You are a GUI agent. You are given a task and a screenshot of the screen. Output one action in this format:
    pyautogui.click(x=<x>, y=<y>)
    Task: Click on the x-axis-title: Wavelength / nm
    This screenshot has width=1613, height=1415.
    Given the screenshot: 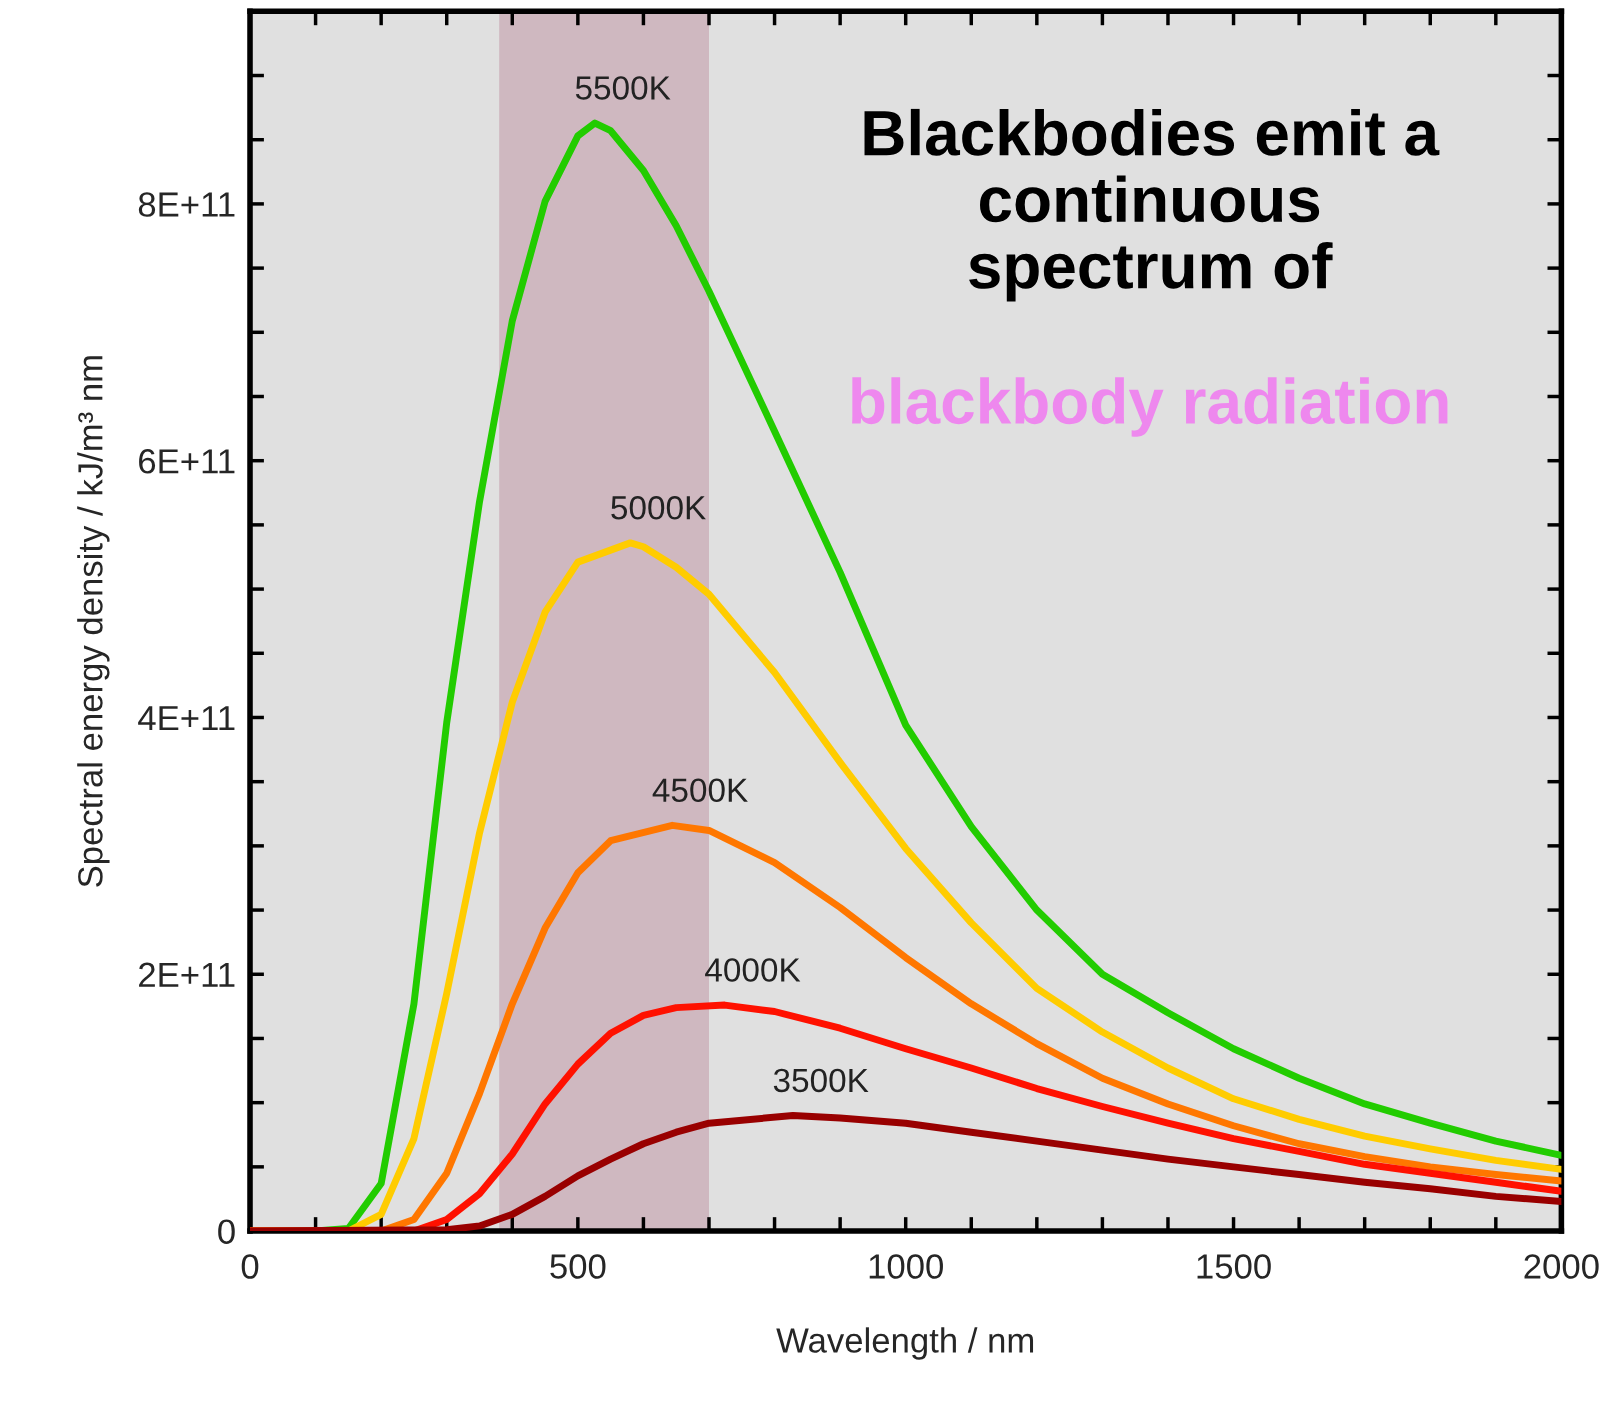 What is the action you would take?
    pyautogui.click(x=905, y=1343)
    